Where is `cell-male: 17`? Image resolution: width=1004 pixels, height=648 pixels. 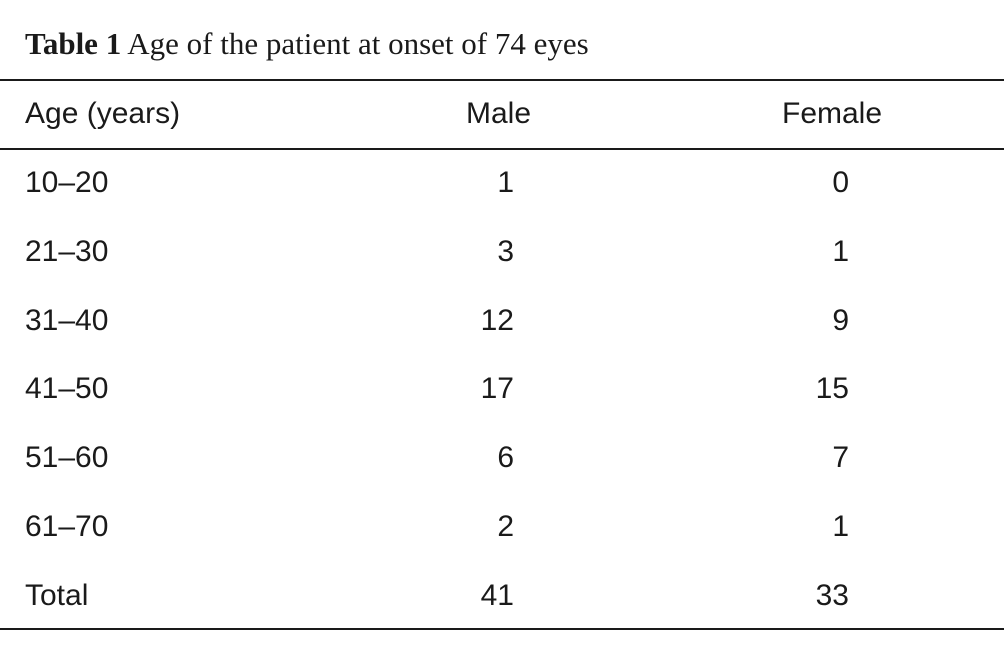
cell-male: 17 is located at coordinates (497, 388).